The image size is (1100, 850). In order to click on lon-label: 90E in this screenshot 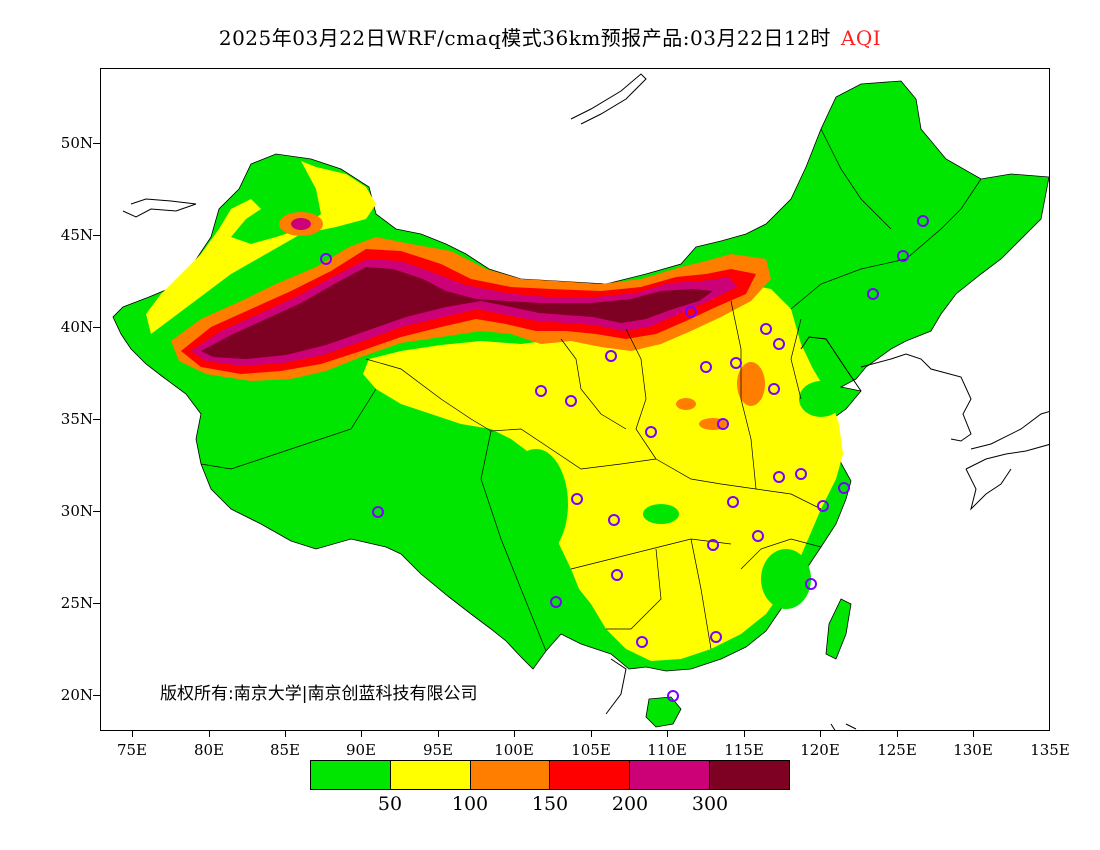, I will do `click(361, 750)`.